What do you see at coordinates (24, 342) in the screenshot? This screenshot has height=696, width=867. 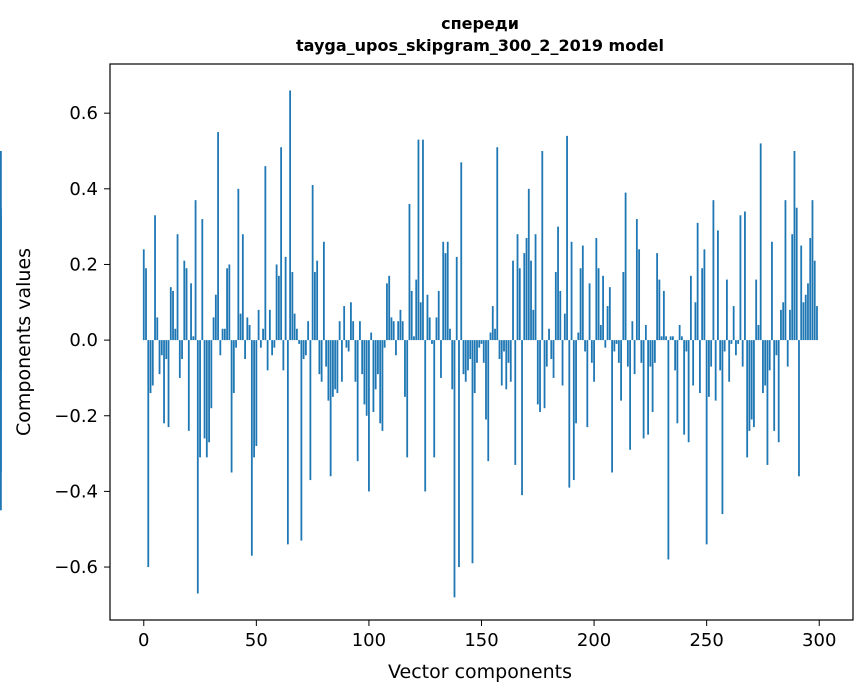 I see `y-axis-label: Components values` at bounding box center [24, 342].